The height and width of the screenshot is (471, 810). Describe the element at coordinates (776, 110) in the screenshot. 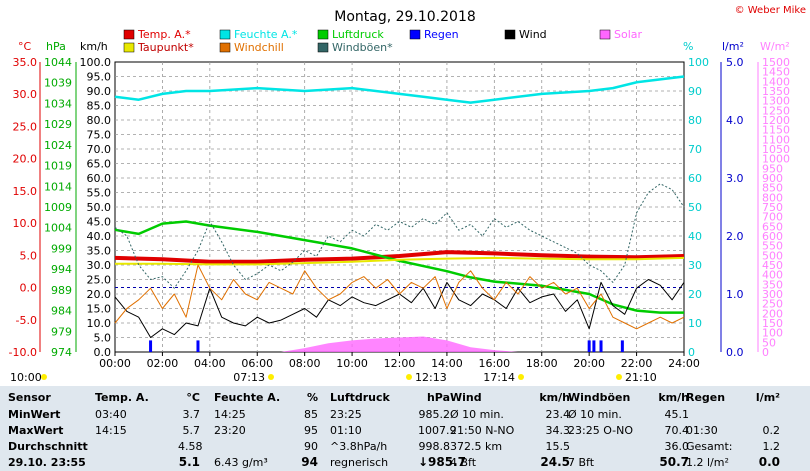

I see `solar-axis-tick-5: 1250` at that location.